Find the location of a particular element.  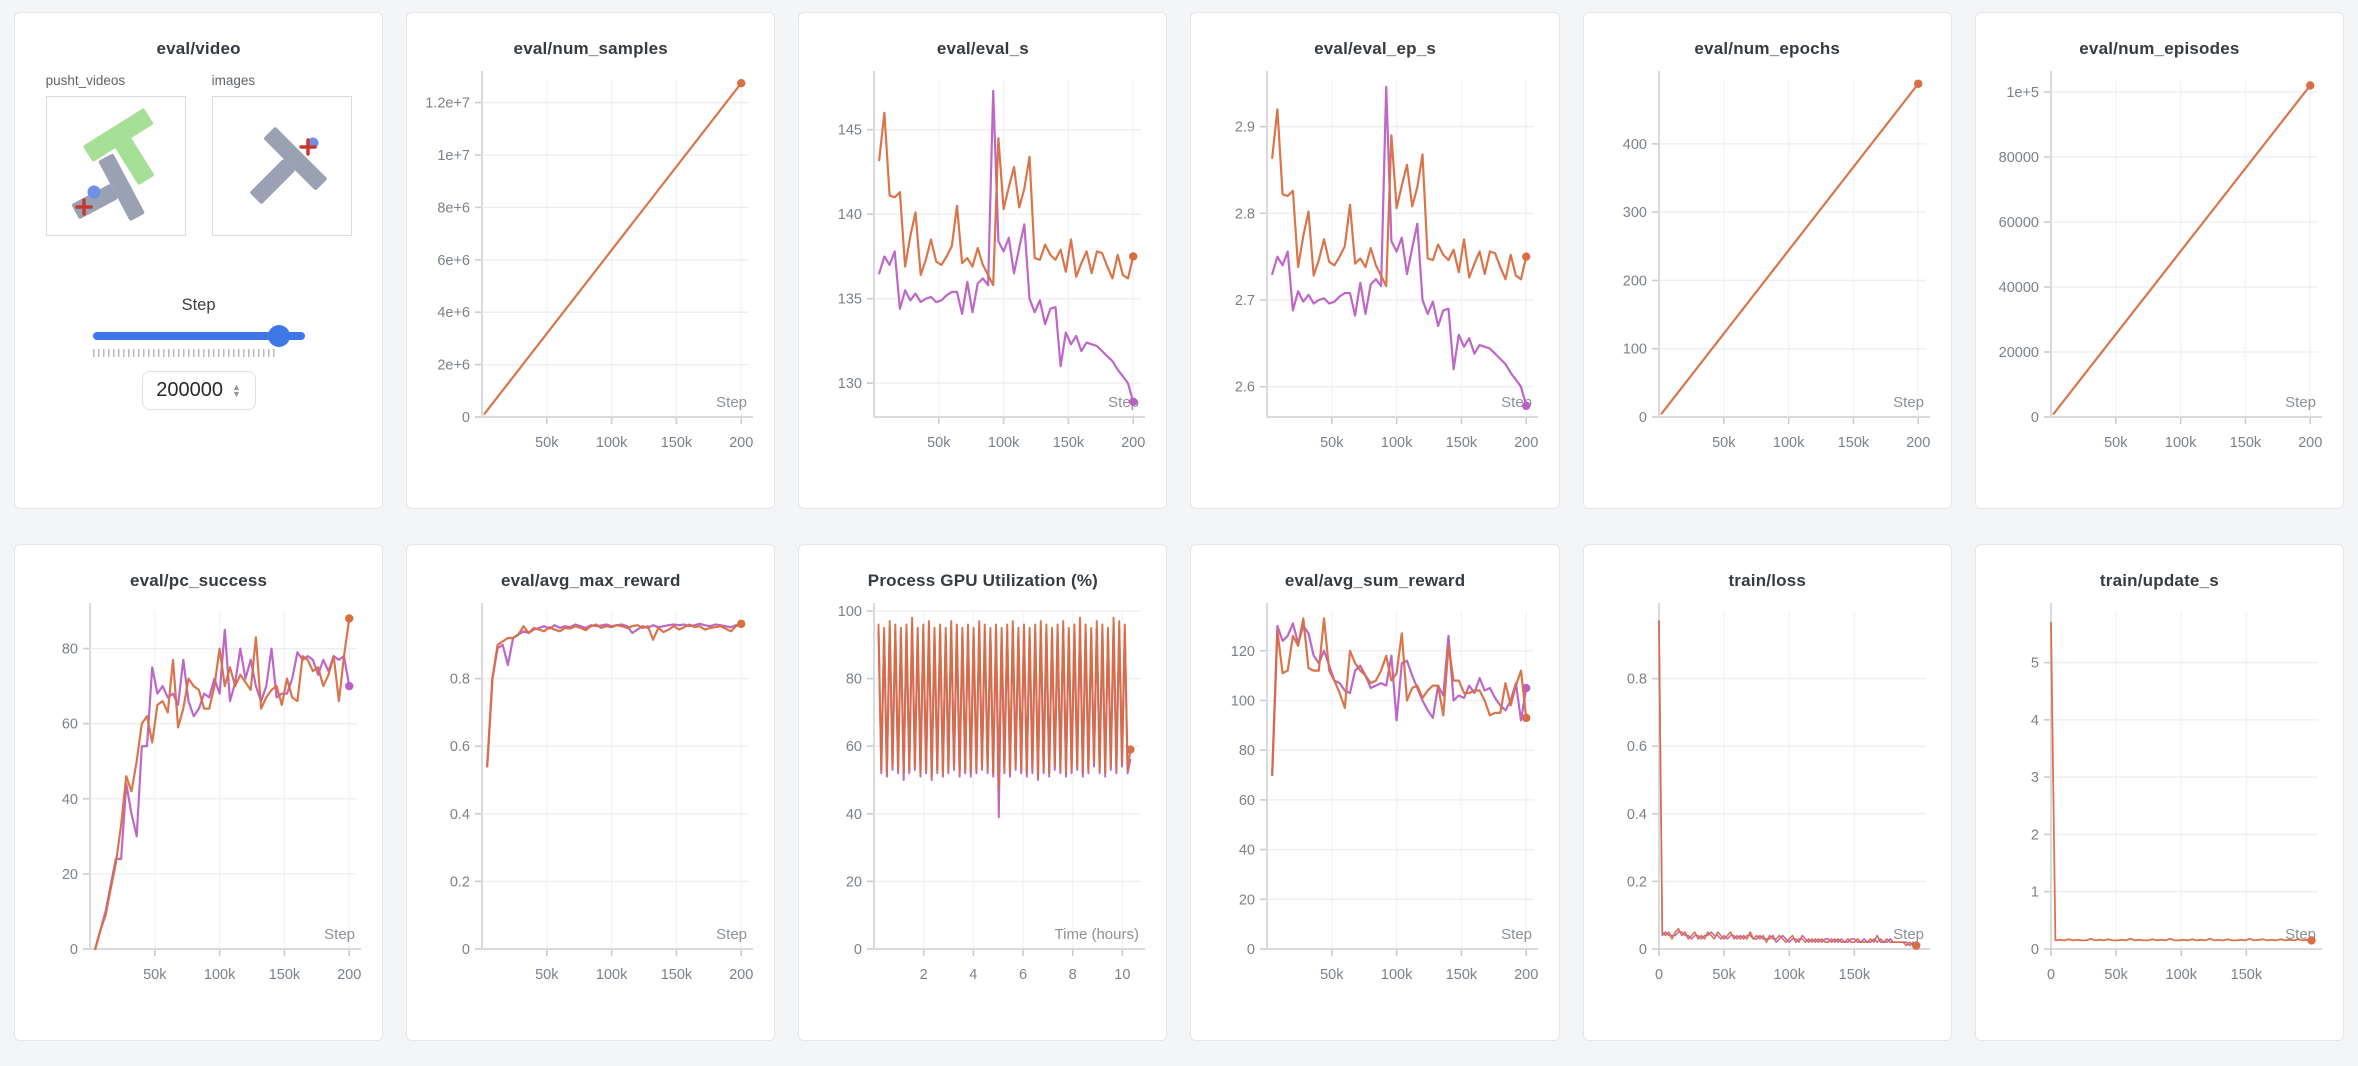

chart-plot: 50k 100k 150k 200 0 0.2 0.4 0.6 0.8 Step is located at coordinates (602, 793).